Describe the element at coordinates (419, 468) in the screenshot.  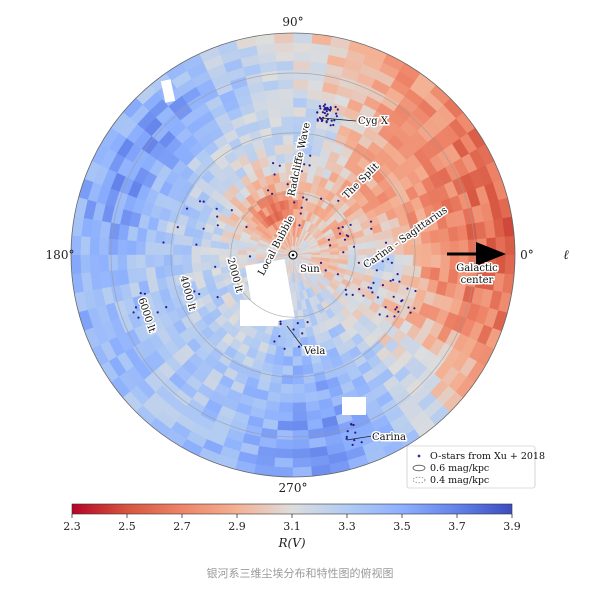
I see `legend-solid-contour-marker` at that location.